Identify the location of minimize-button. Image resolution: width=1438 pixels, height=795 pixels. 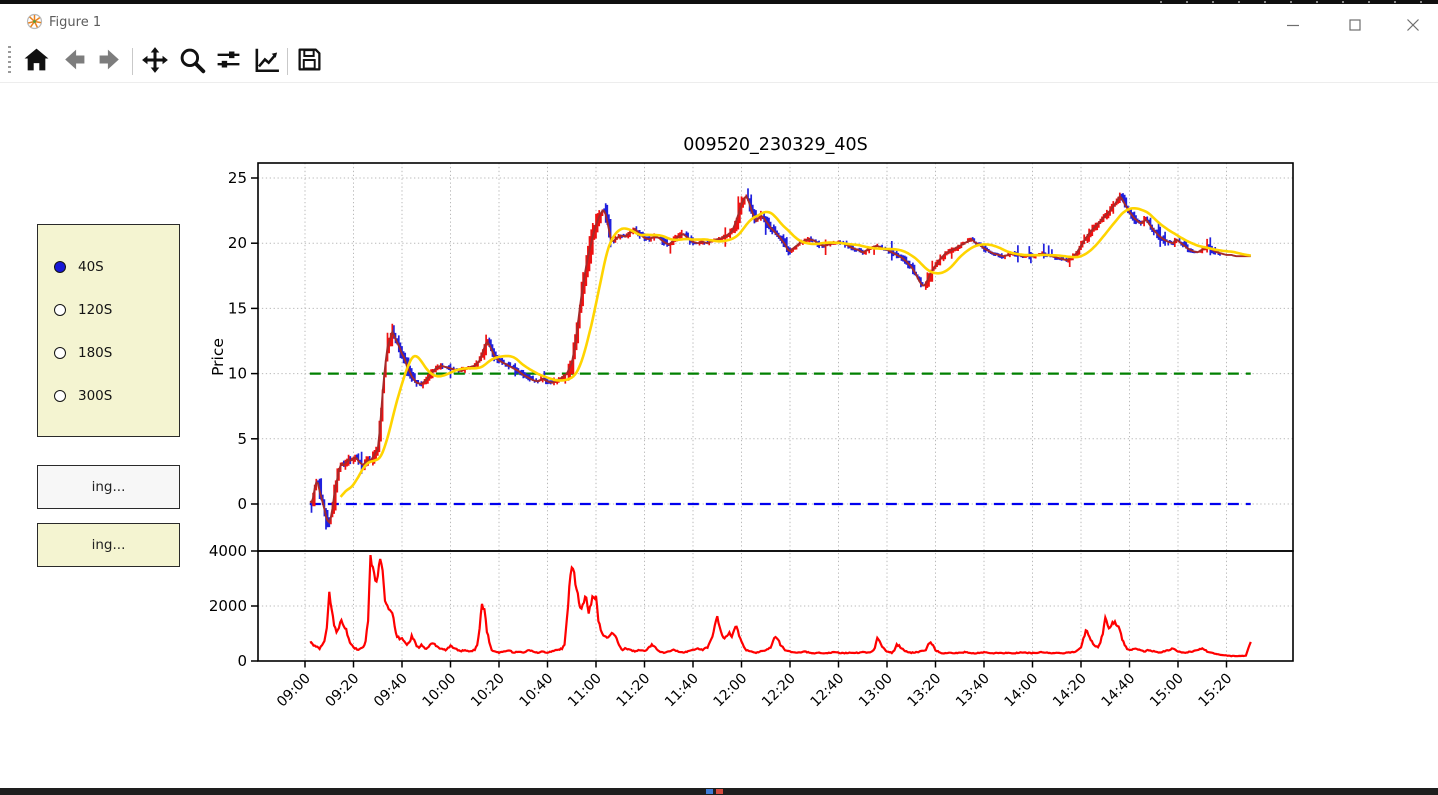
(1293, 25).